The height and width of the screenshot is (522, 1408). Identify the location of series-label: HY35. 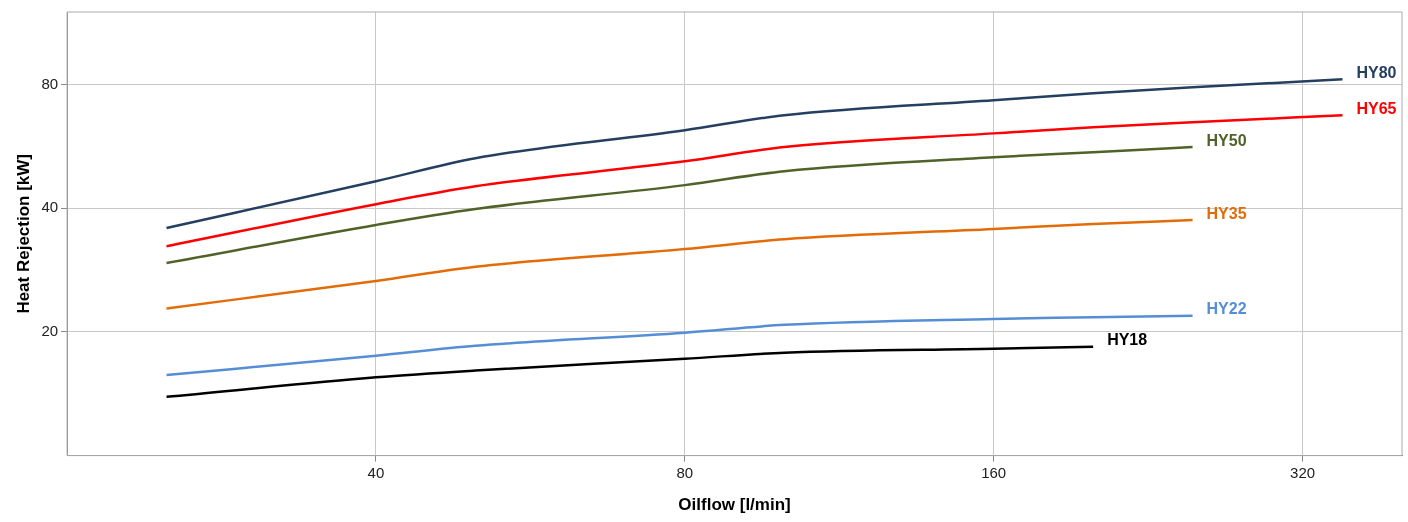
(1226, 213).